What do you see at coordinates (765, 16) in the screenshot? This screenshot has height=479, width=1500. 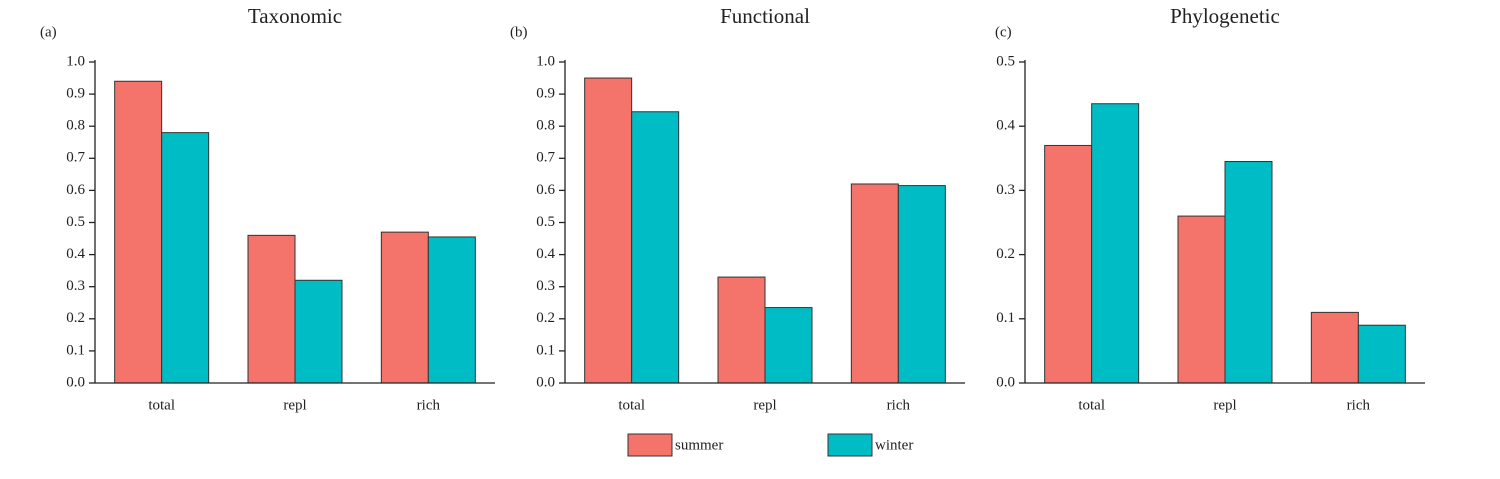 I see `chart-title: Functional` at bounding box center [765, 16].